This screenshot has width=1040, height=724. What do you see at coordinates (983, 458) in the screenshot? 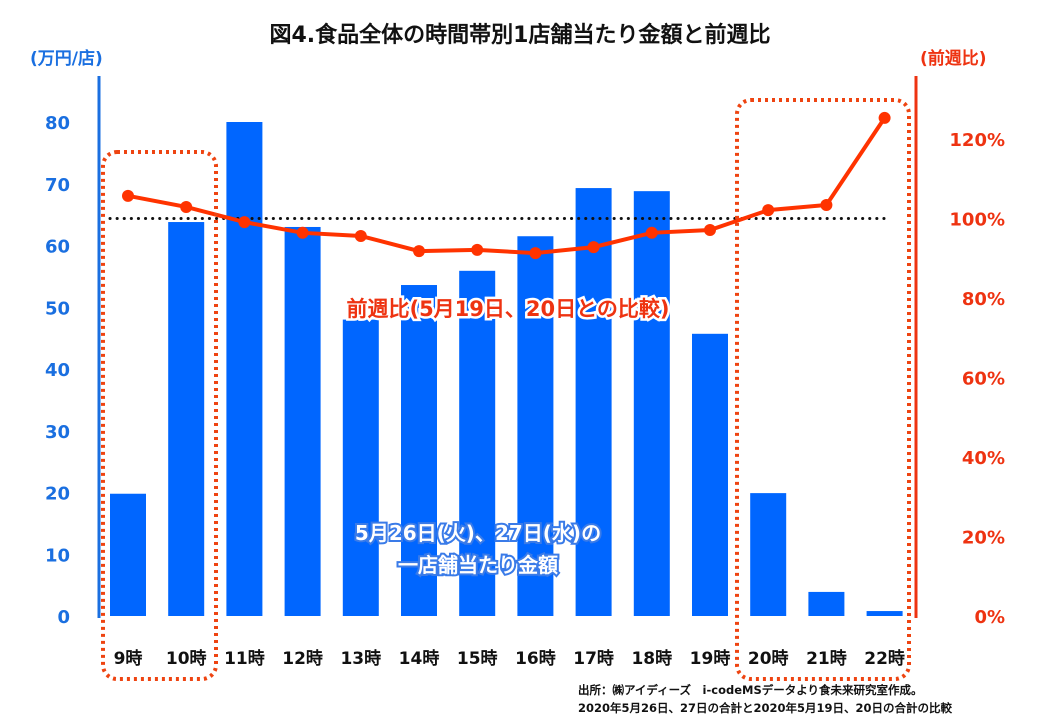
I see `right-tick-label: 40%` at bounding box center [983, 458].